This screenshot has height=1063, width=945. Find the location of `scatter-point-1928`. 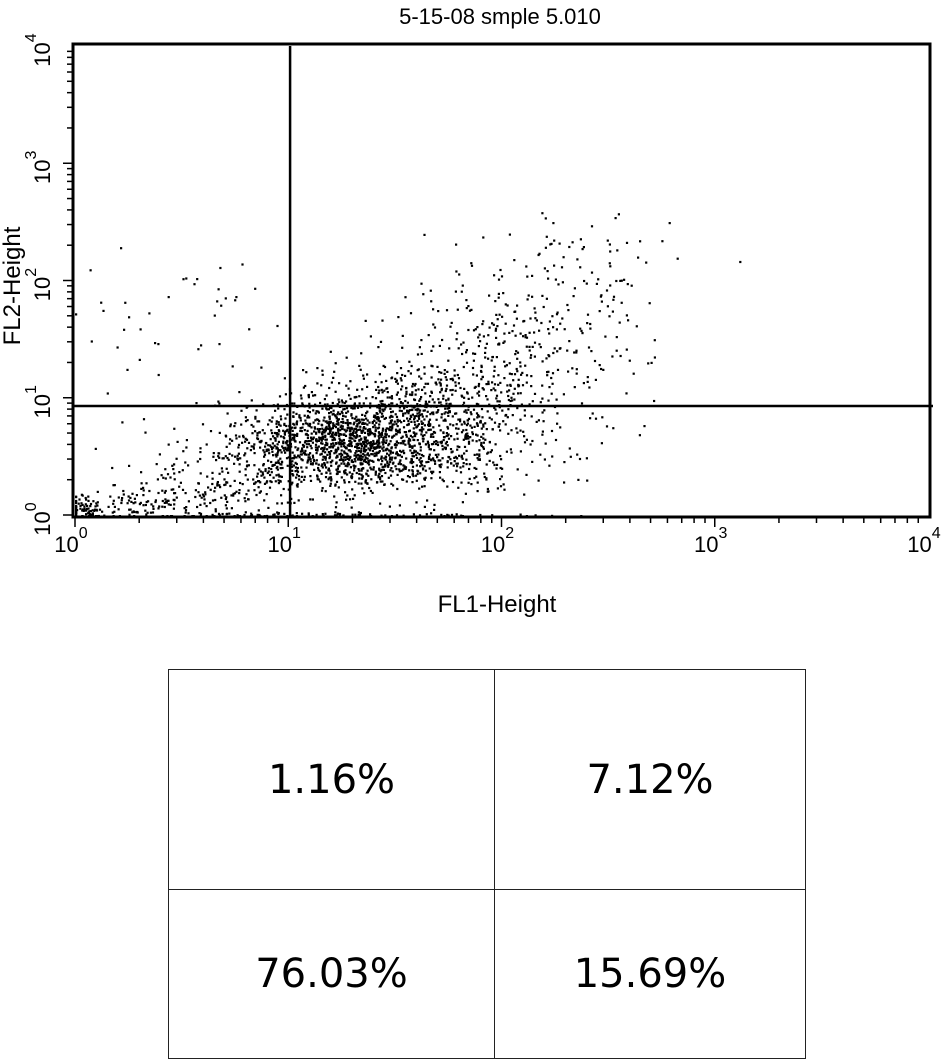

scatter-point-1928 is located at coordinates (345, 470).